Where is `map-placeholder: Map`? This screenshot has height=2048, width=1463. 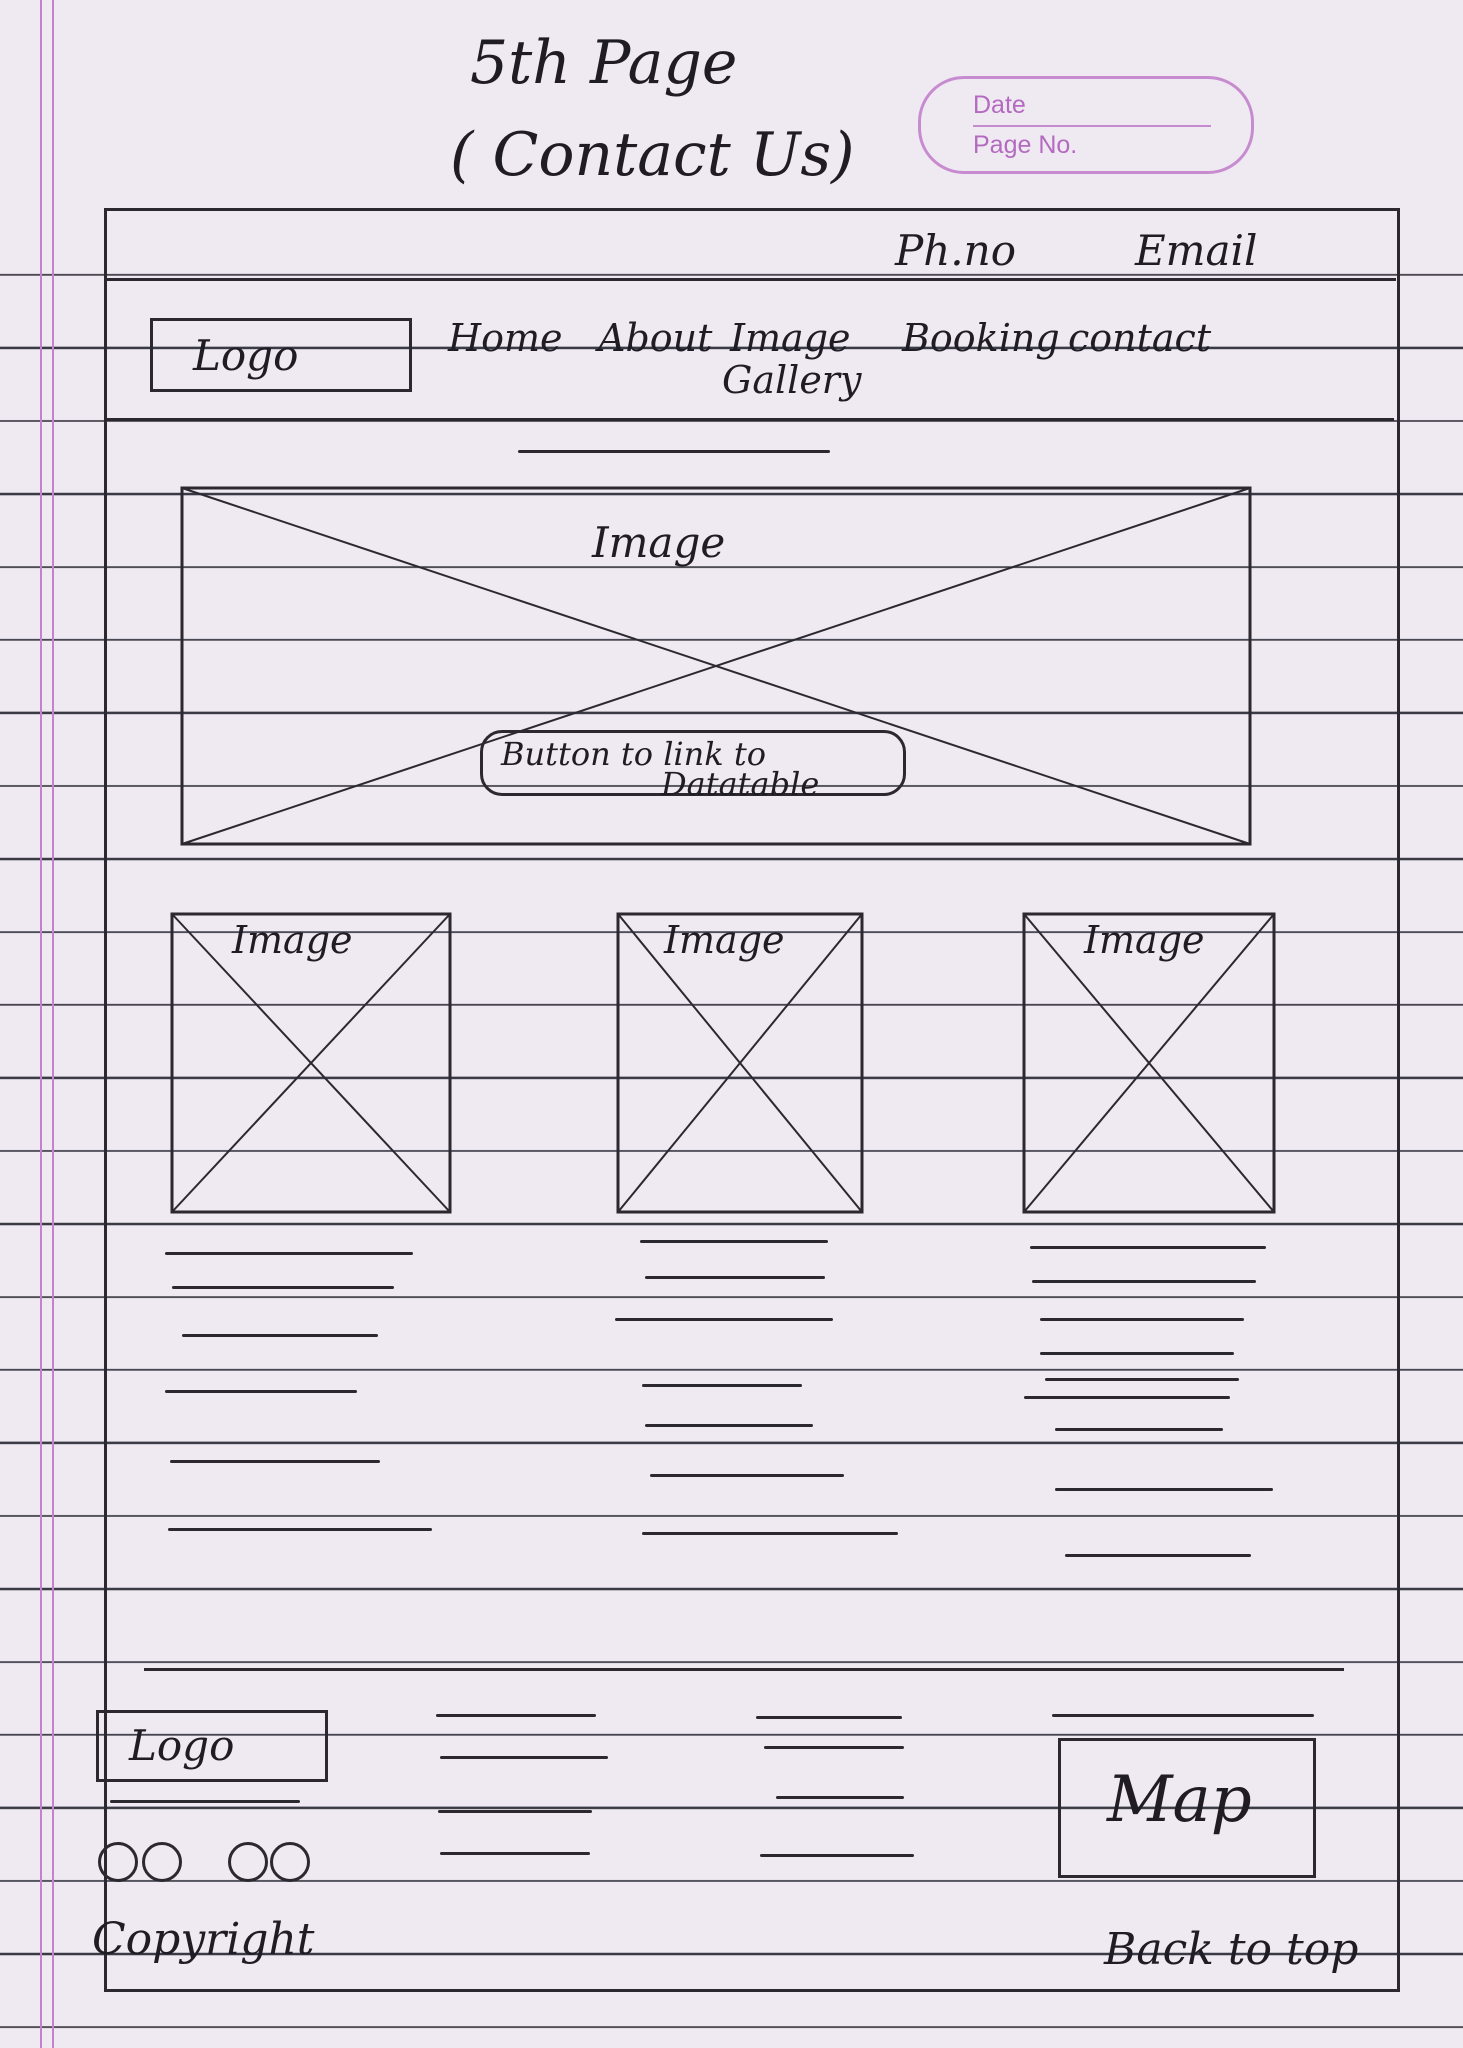
map-placeholder: Map is located at coordinates (1187, 1808).